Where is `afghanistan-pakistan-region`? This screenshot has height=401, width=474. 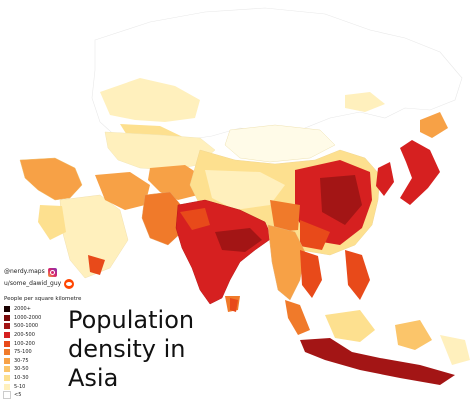 afghanistan-pakistan-region is located at coordinates (163, 218).